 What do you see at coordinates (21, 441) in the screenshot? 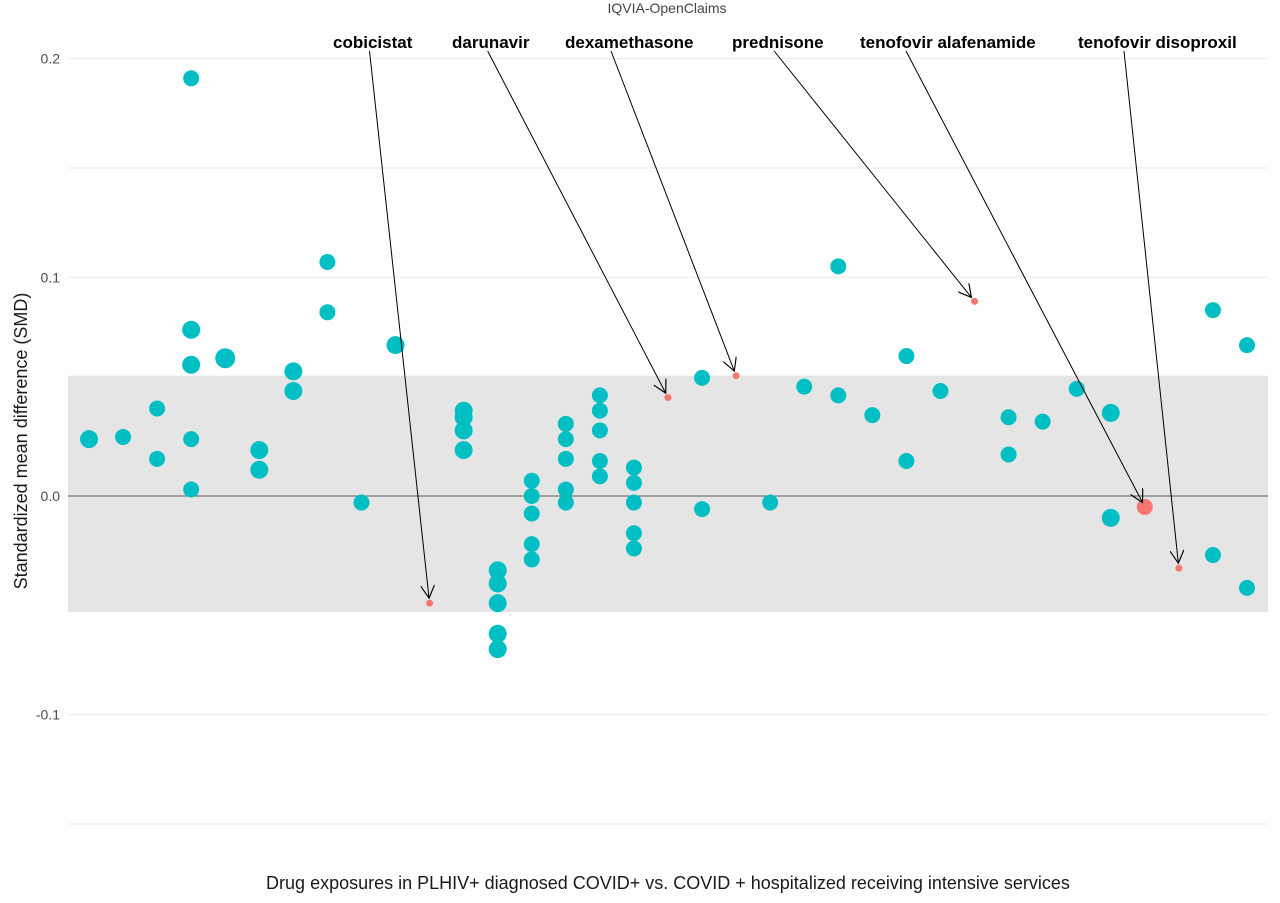
I see `y-axis-title: Standardized mean difference (SMD)` at bounding box center [21, 441].